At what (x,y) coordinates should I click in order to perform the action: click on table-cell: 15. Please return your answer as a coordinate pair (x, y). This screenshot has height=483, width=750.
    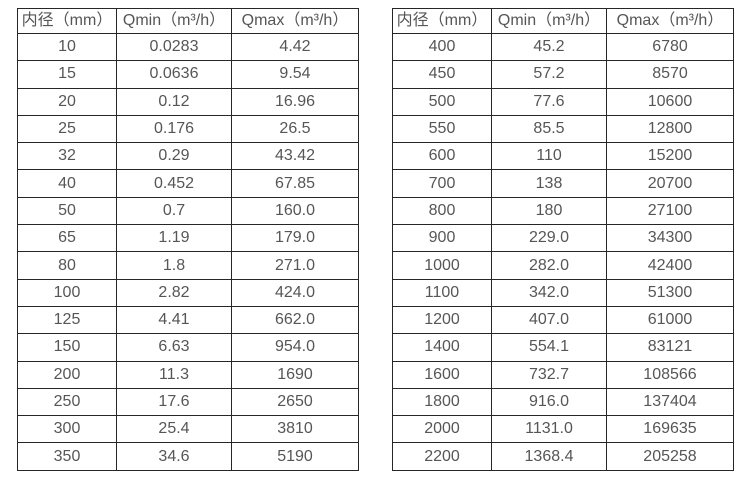
    Looking at the image, I should click on (67, 74).